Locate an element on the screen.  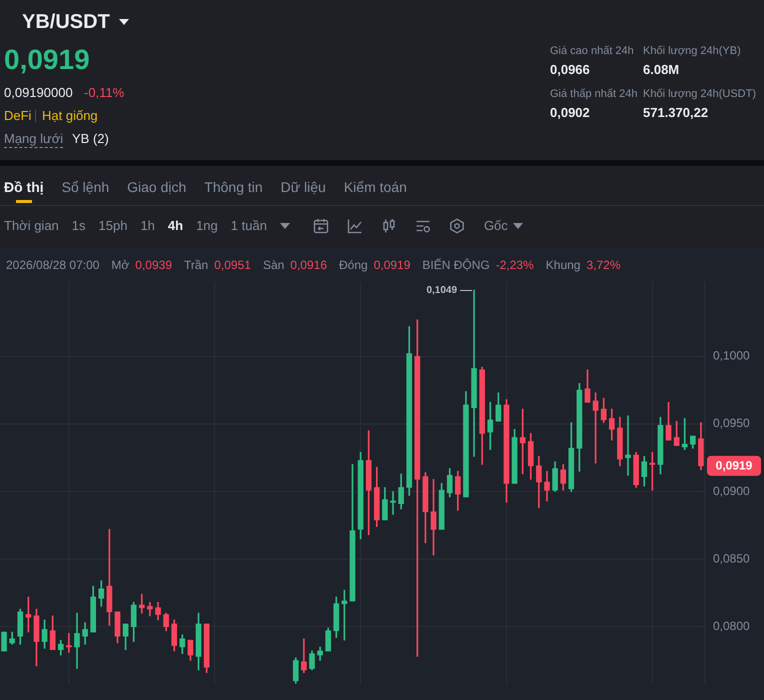
y-tick-label: 0,0900 is located at coordinates (731, 491).